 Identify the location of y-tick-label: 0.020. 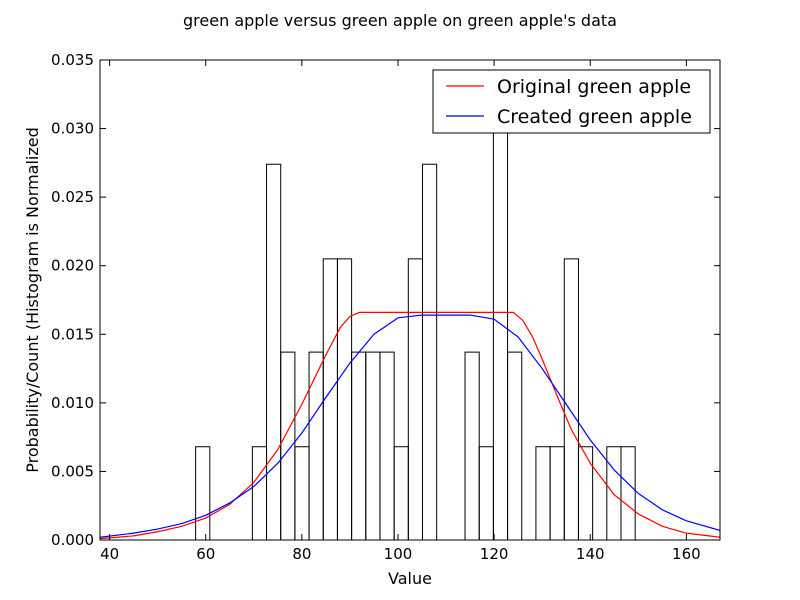
(72, 266).